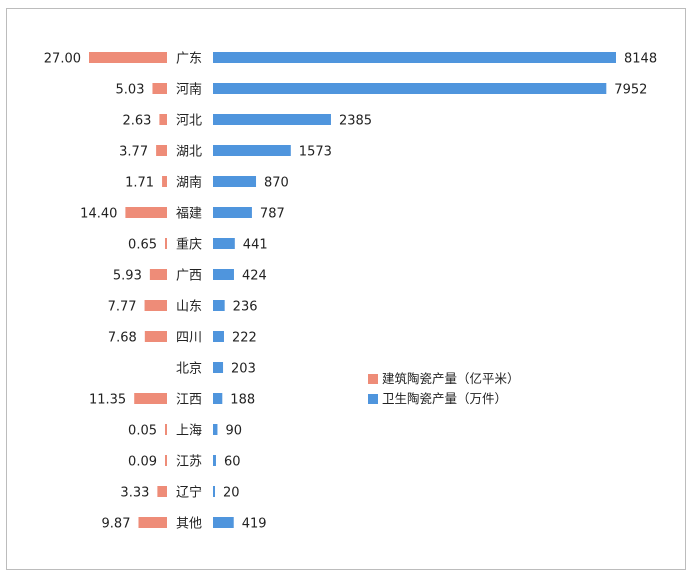 The image size is (693, 579). What do you see at coordinates (189, 338) in the screenshot?
I see `category-label: 四川` at bounding box center [189, 338].